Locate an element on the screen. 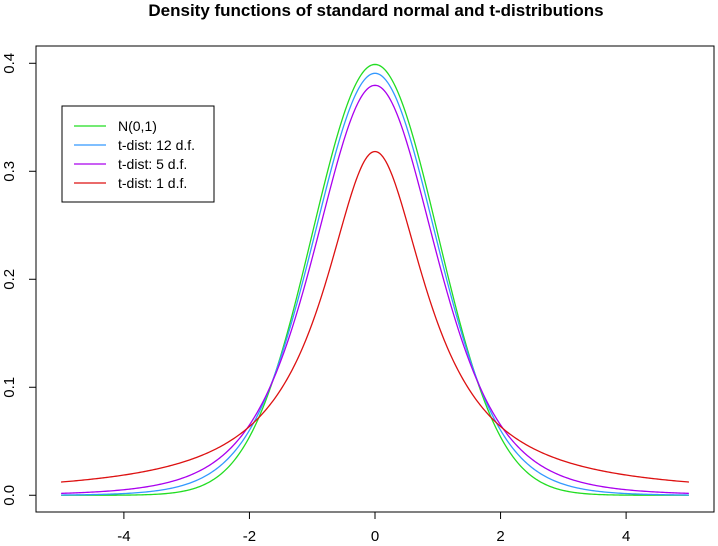  x-tick-label: 2 is located at coordinates (500, 536).